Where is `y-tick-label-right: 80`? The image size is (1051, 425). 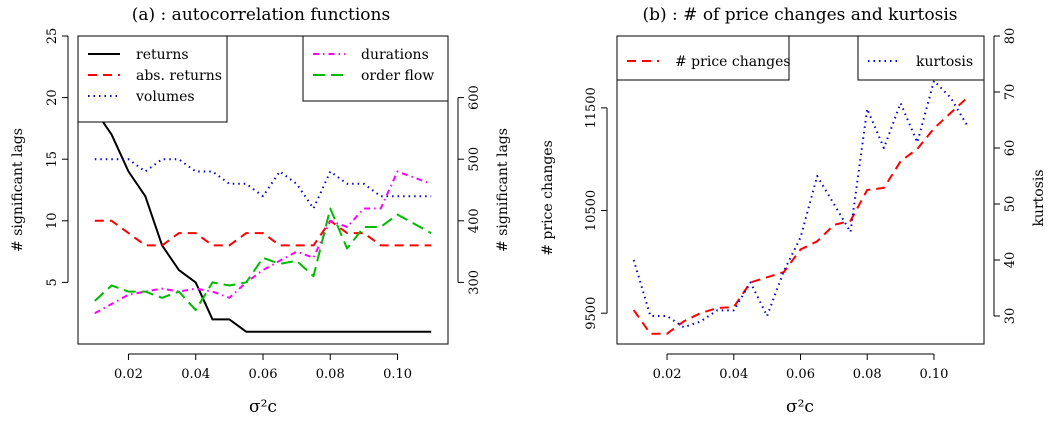 y-tick-label-right: 80 is located at coordinates (1010, 36).